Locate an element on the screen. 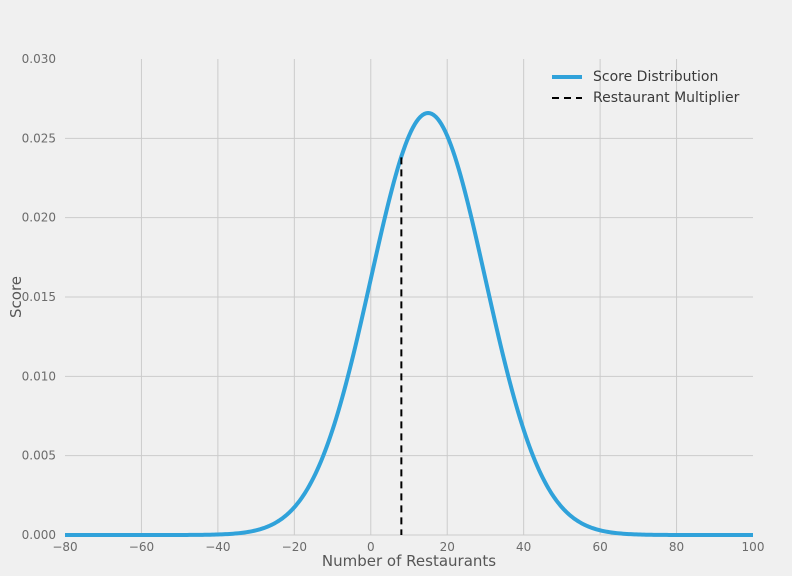 The image size is (792, 576). y-tick-label: 0.000 is located at coordinates (39, 535).